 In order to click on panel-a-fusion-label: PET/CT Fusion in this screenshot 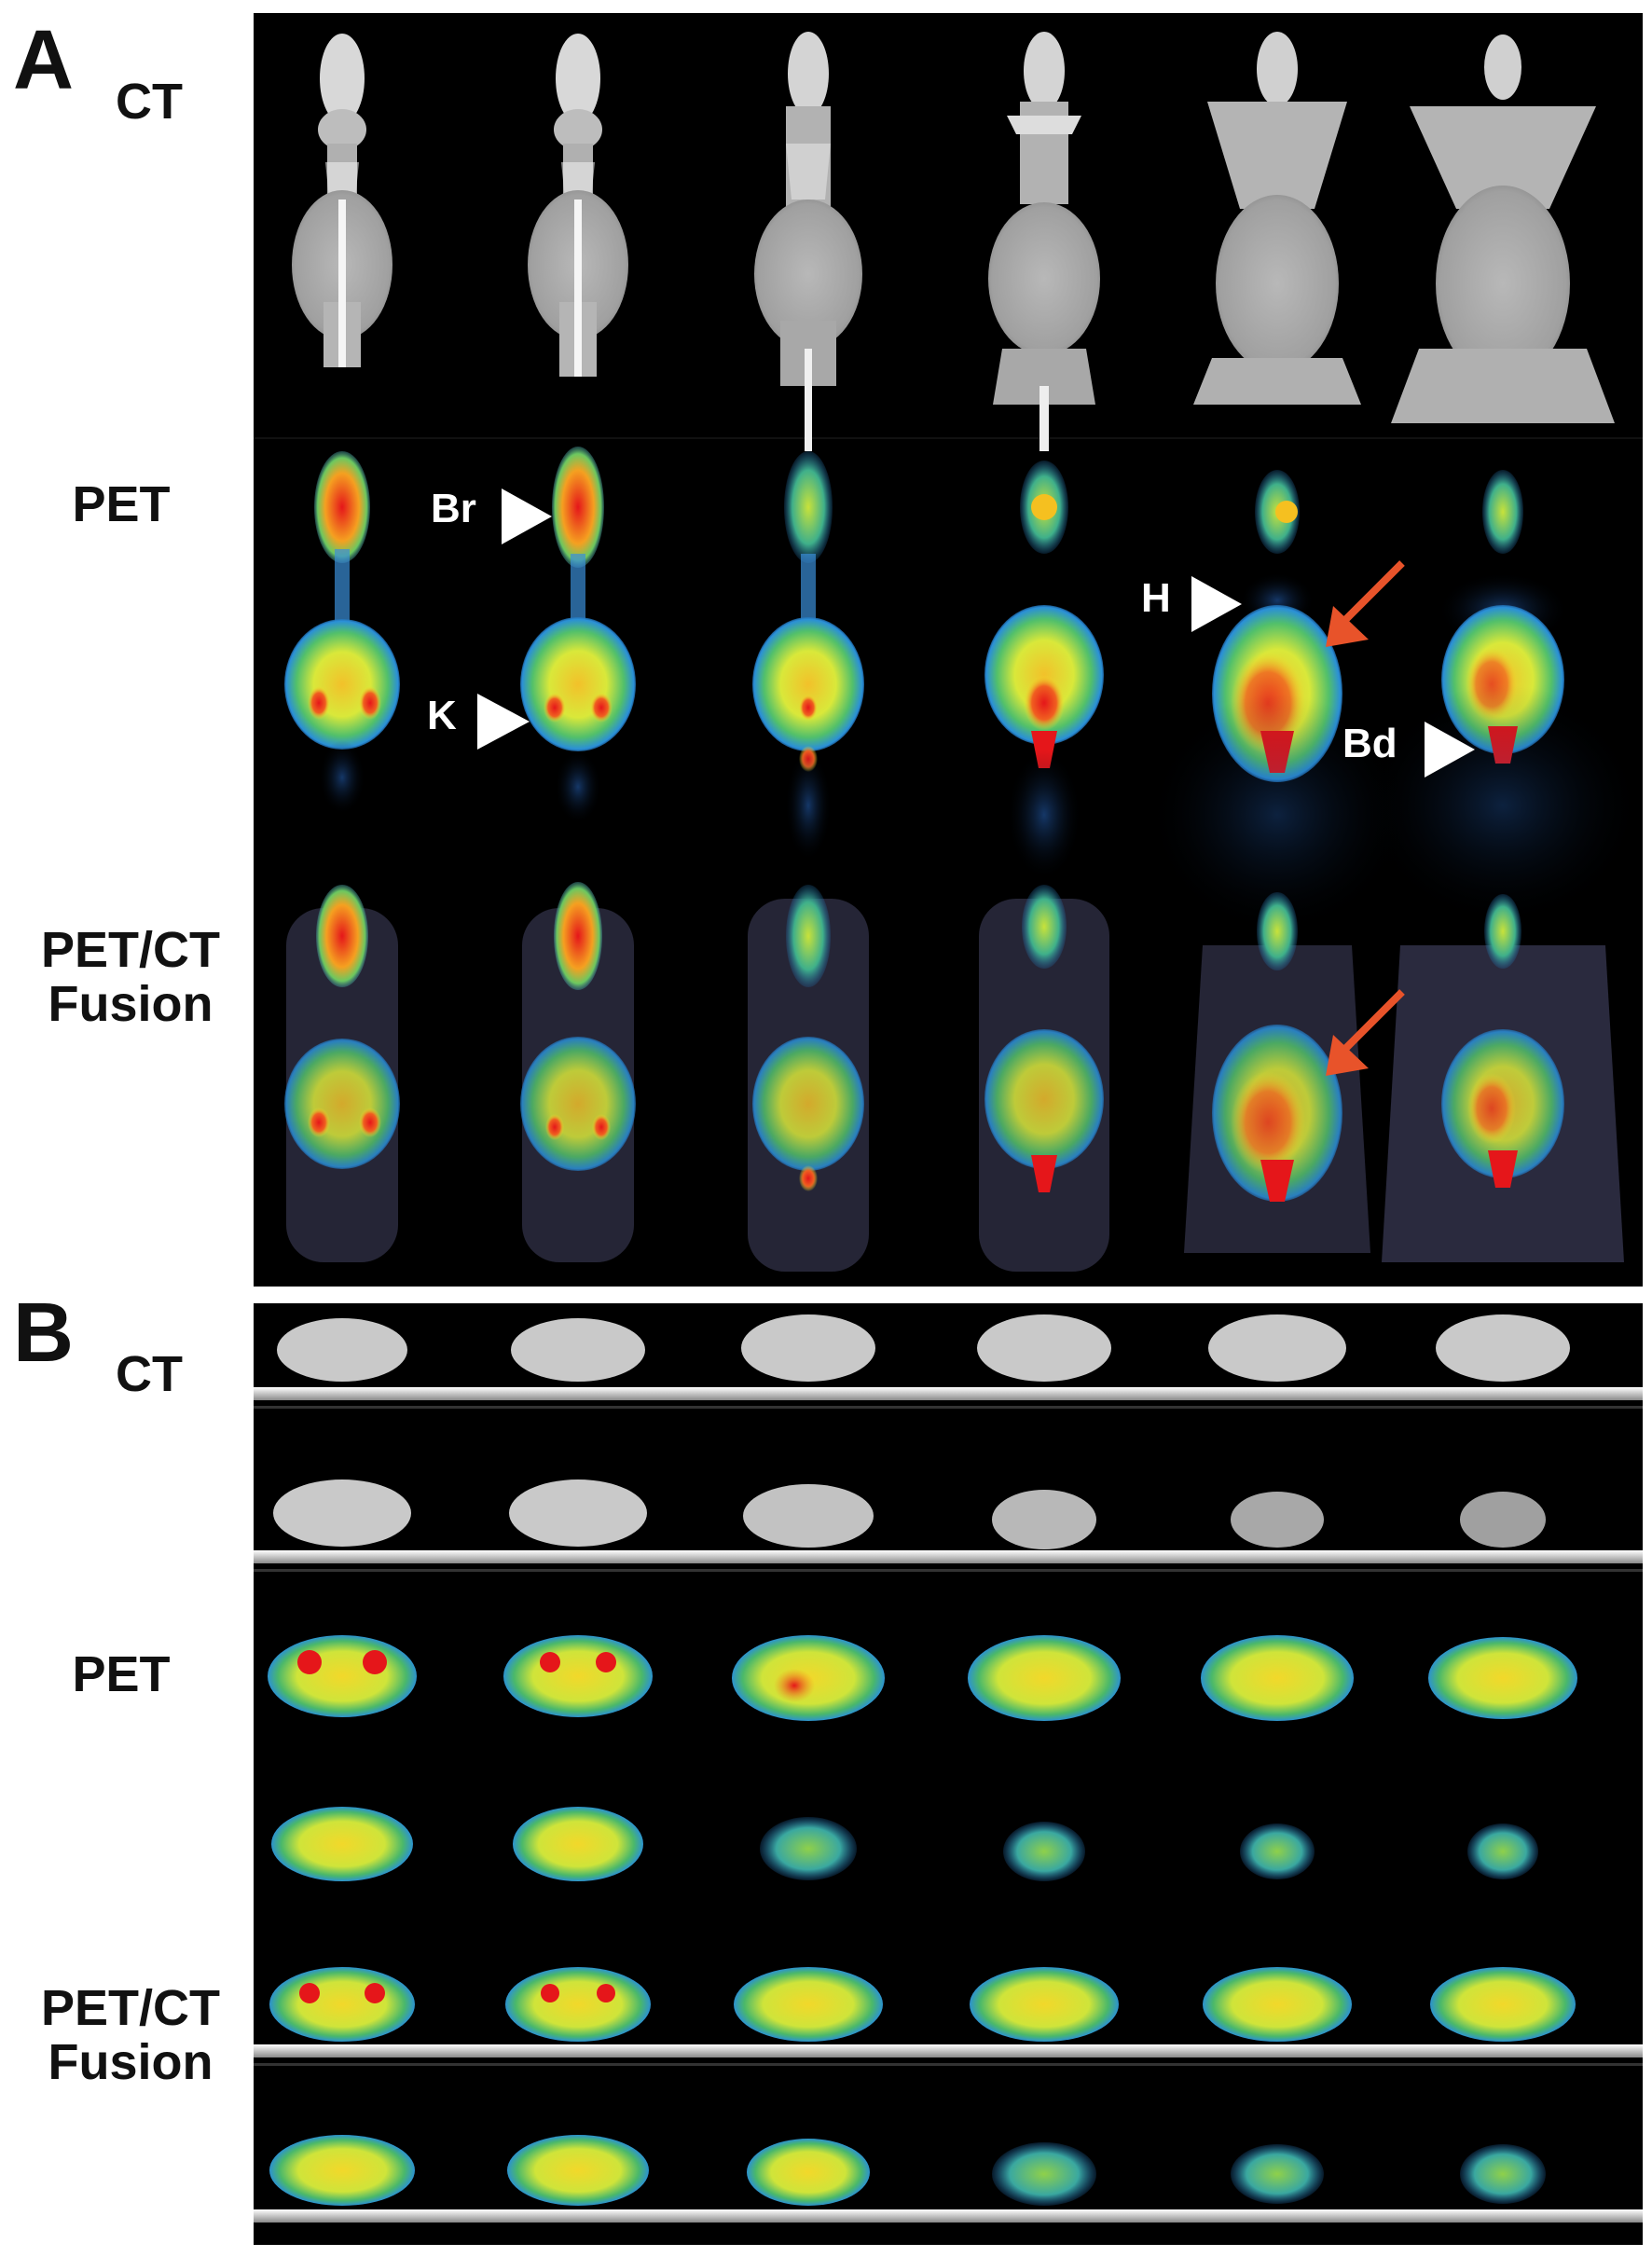, I will do `click(130, 978)`.